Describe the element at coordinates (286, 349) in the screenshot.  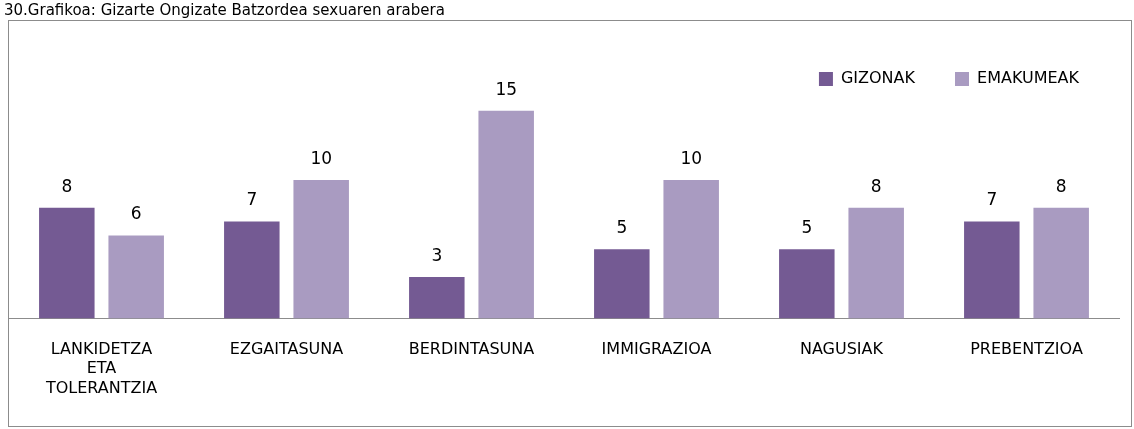
I see `x-tick-label: EZGAITASUNA` at that location.